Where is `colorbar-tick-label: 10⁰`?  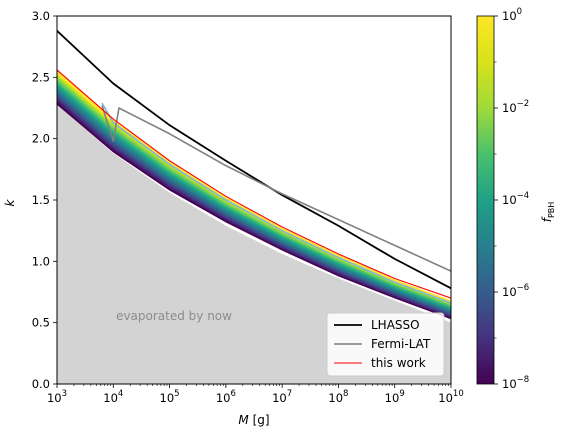
colorbar-tick-label: 10⁰ is located at coordinates (512, 15).